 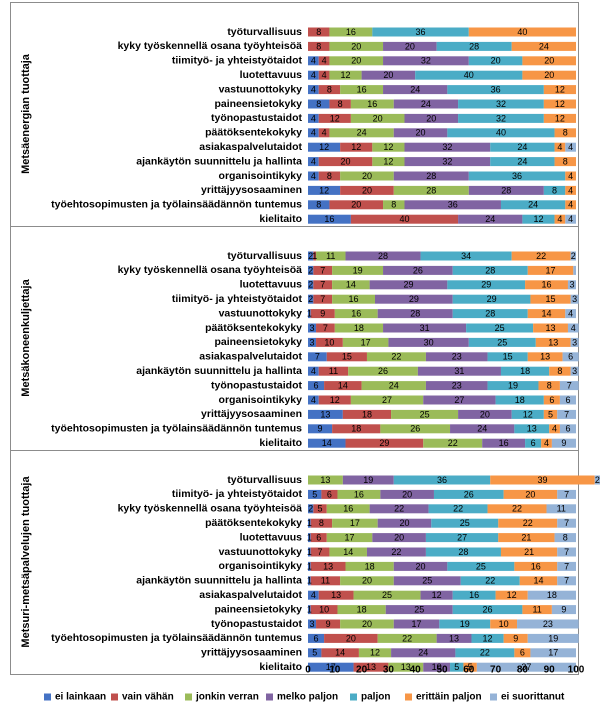 I want to click on data-label: 27, so click(x=387, y=400).